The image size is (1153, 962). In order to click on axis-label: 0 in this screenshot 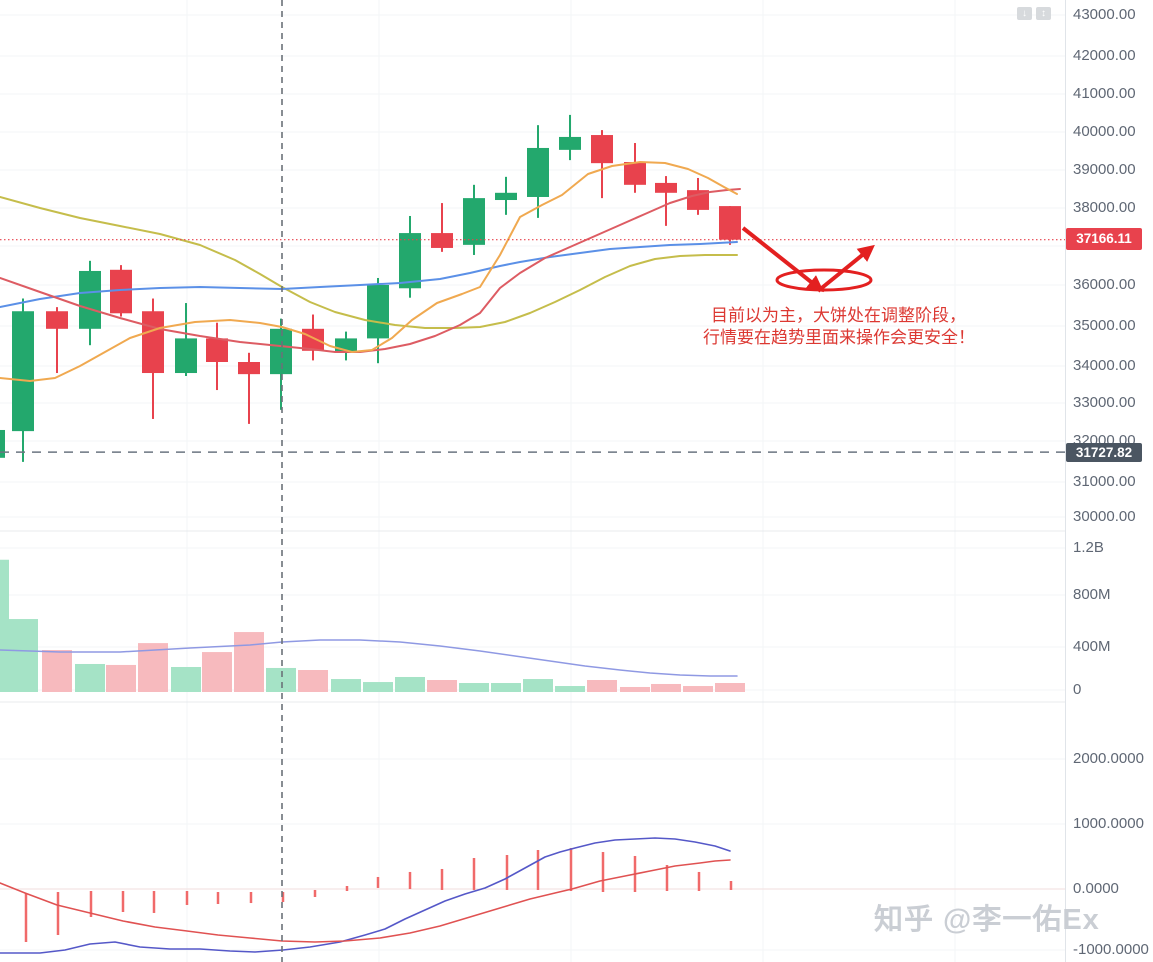, I will do `click(1077, 689)`.